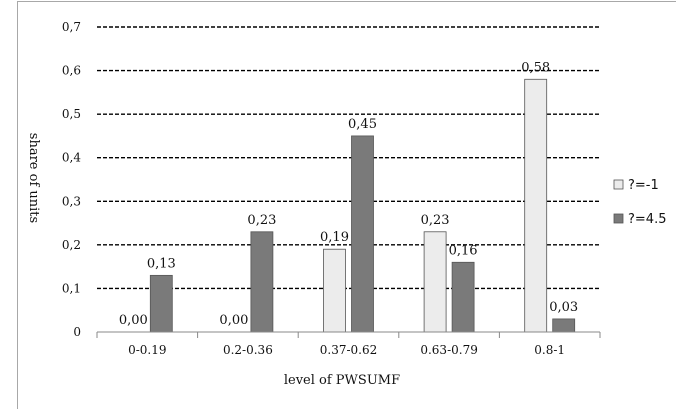 The width and height of the screenshot is (676, 409). I want to click on y-axis-title-text: share of units, so click(33, 178).